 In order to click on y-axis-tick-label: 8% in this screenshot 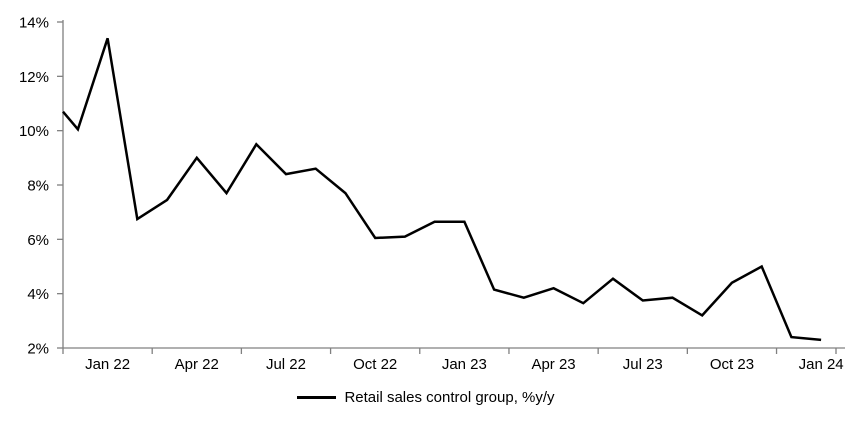, I will do `click(38, 186)`.